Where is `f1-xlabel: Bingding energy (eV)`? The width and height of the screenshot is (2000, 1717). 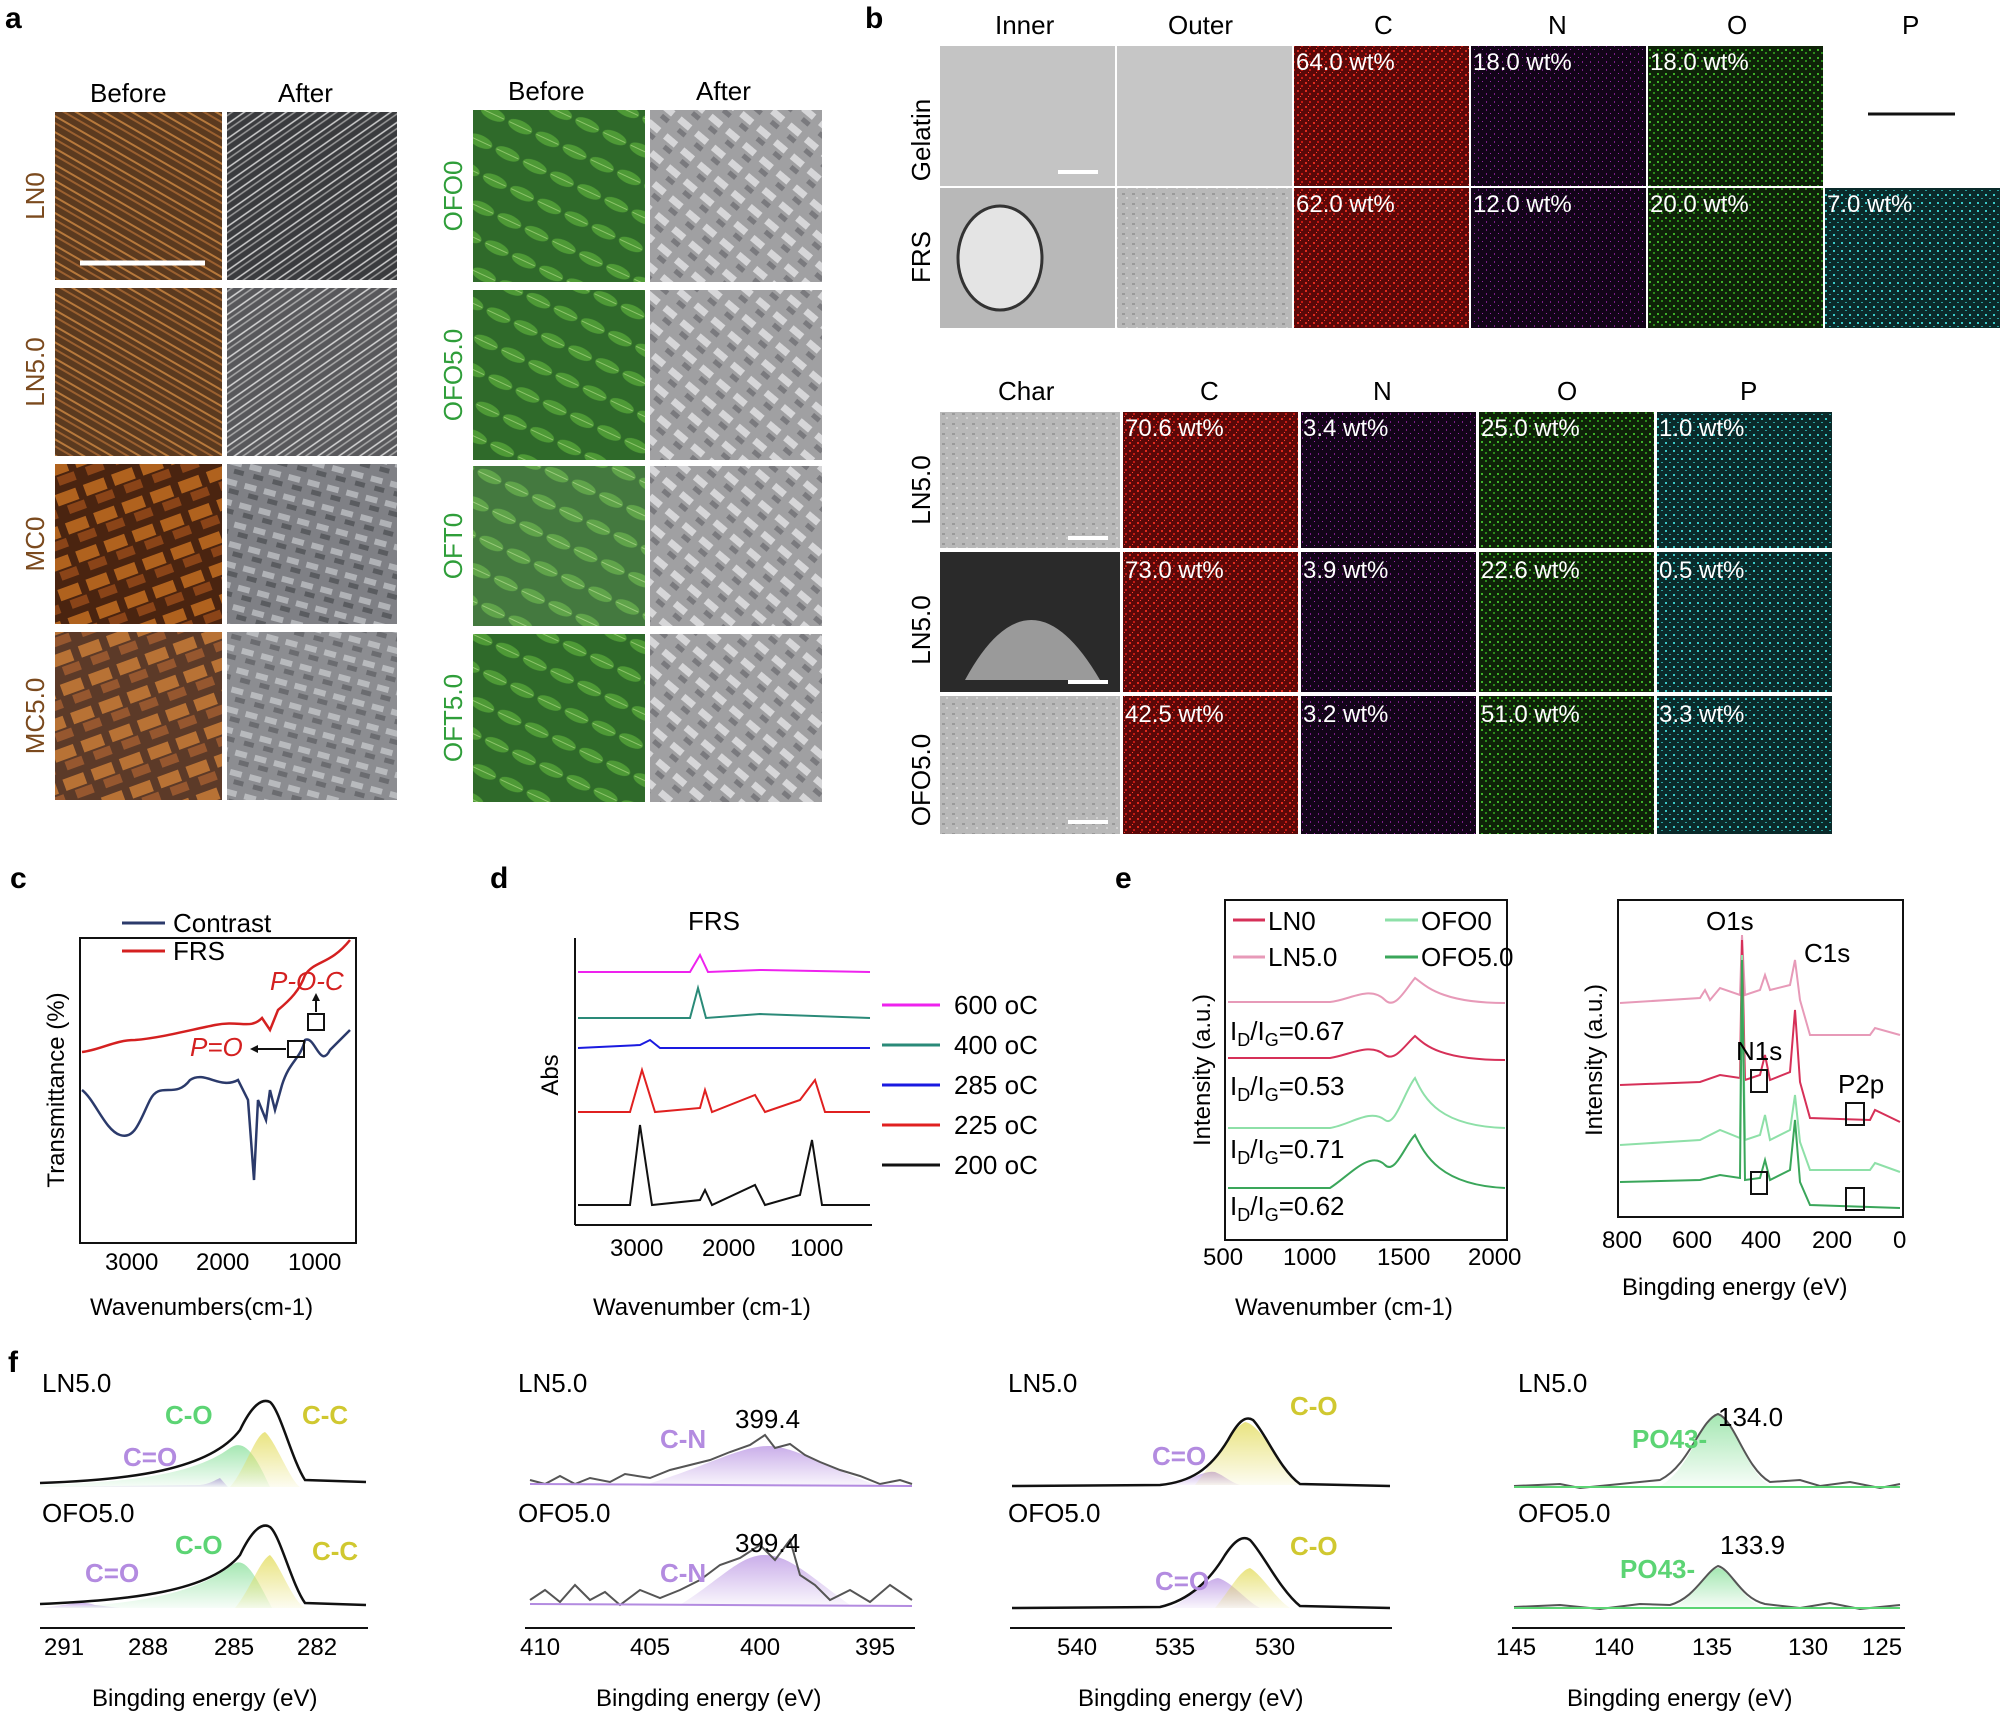 f1-xlabel: Bingding energy (eV) is located at coordinates (204, 1698).